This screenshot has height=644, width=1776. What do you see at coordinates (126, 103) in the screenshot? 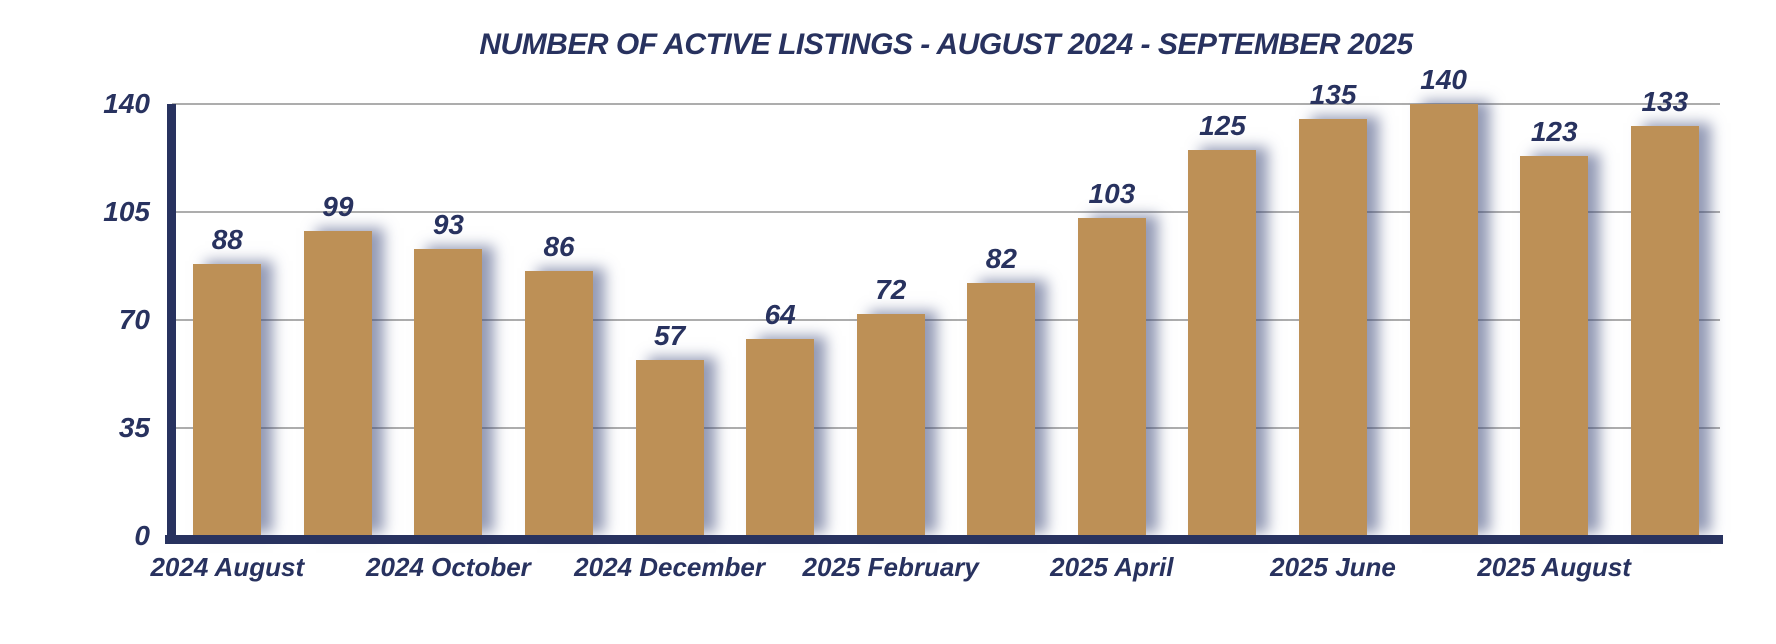
I see `y-tick-label: 140` at bounding box center [126, 103].